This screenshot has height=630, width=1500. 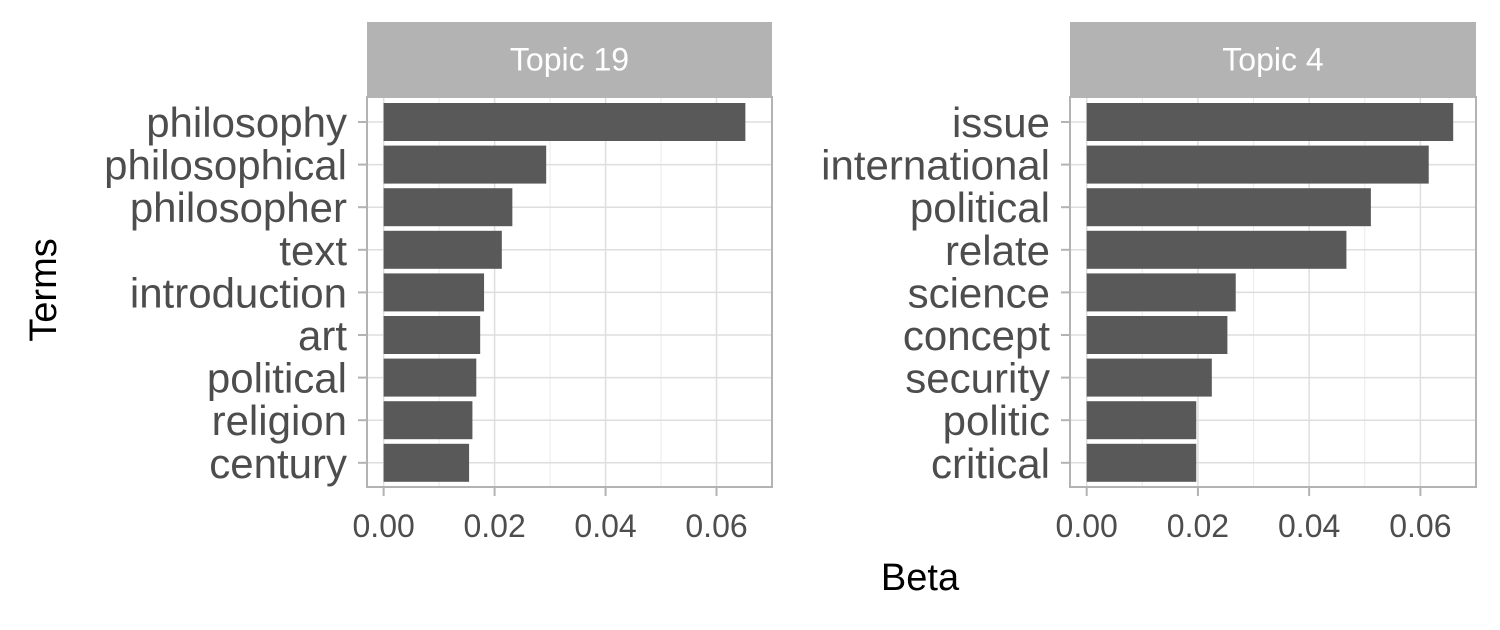 What do you see at coordinates (1001, 122) in the screenshot?
I see `y-tick-label: issue` at bounding box center [1001, 122].